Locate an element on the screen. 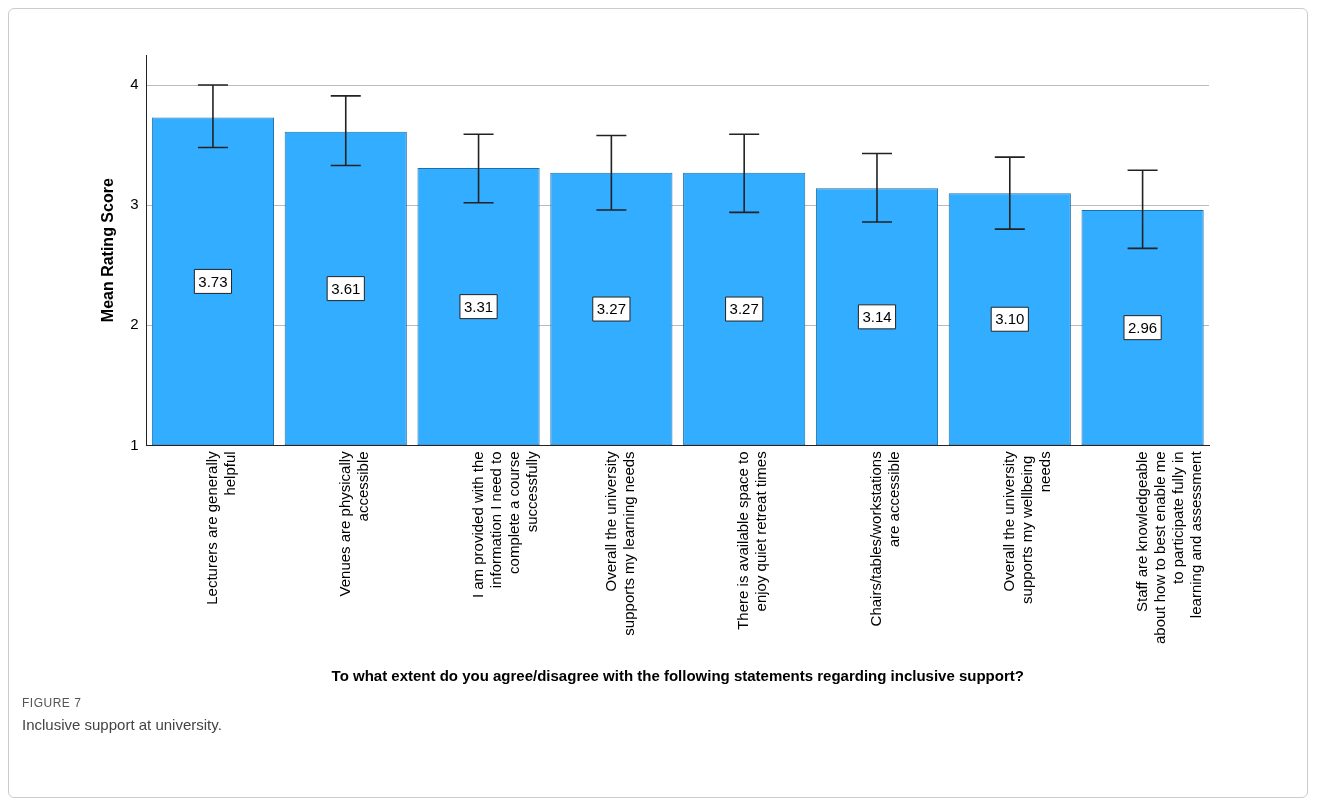  data-label: 3.61 is located at coordinates (346, 288).